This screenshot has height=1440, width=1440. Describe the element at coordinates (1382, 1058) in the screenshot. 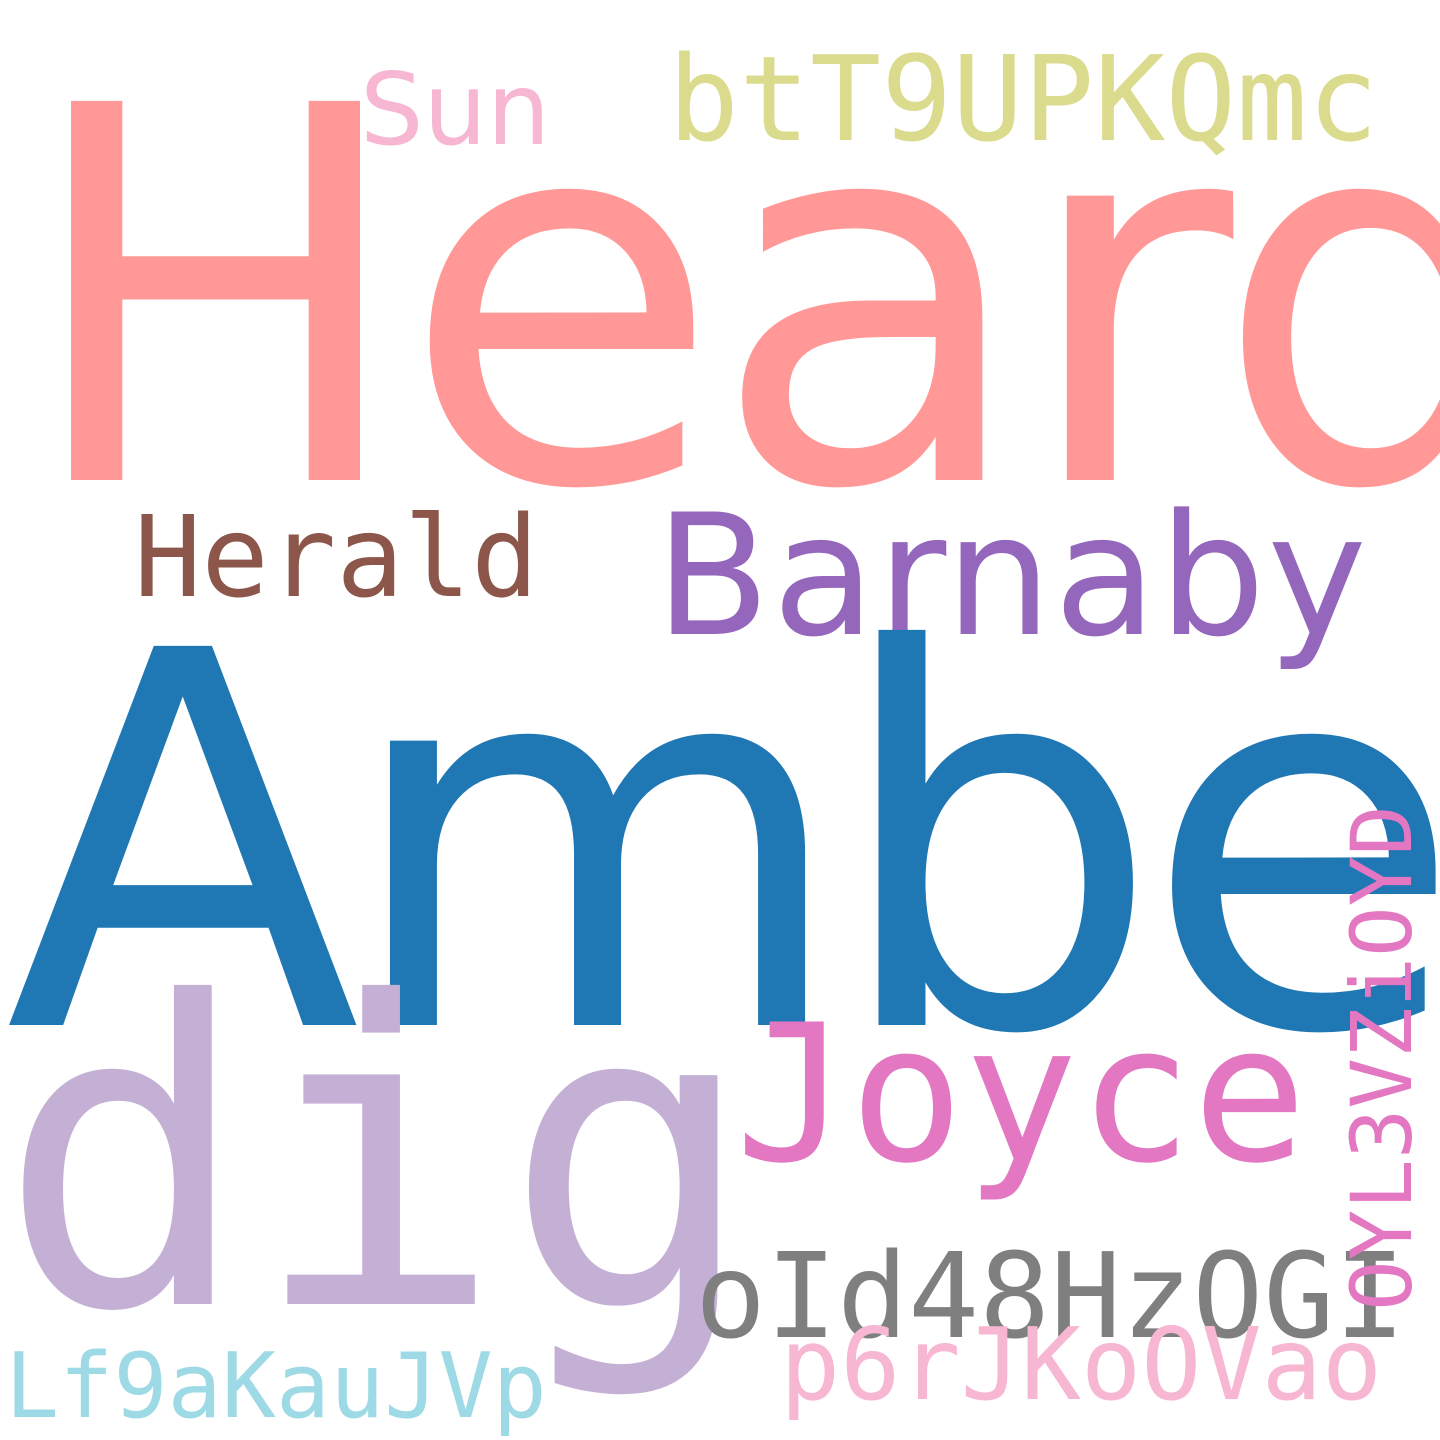

I see `word-oyl3vzioyd: OYL3VZiOYD` at that location.